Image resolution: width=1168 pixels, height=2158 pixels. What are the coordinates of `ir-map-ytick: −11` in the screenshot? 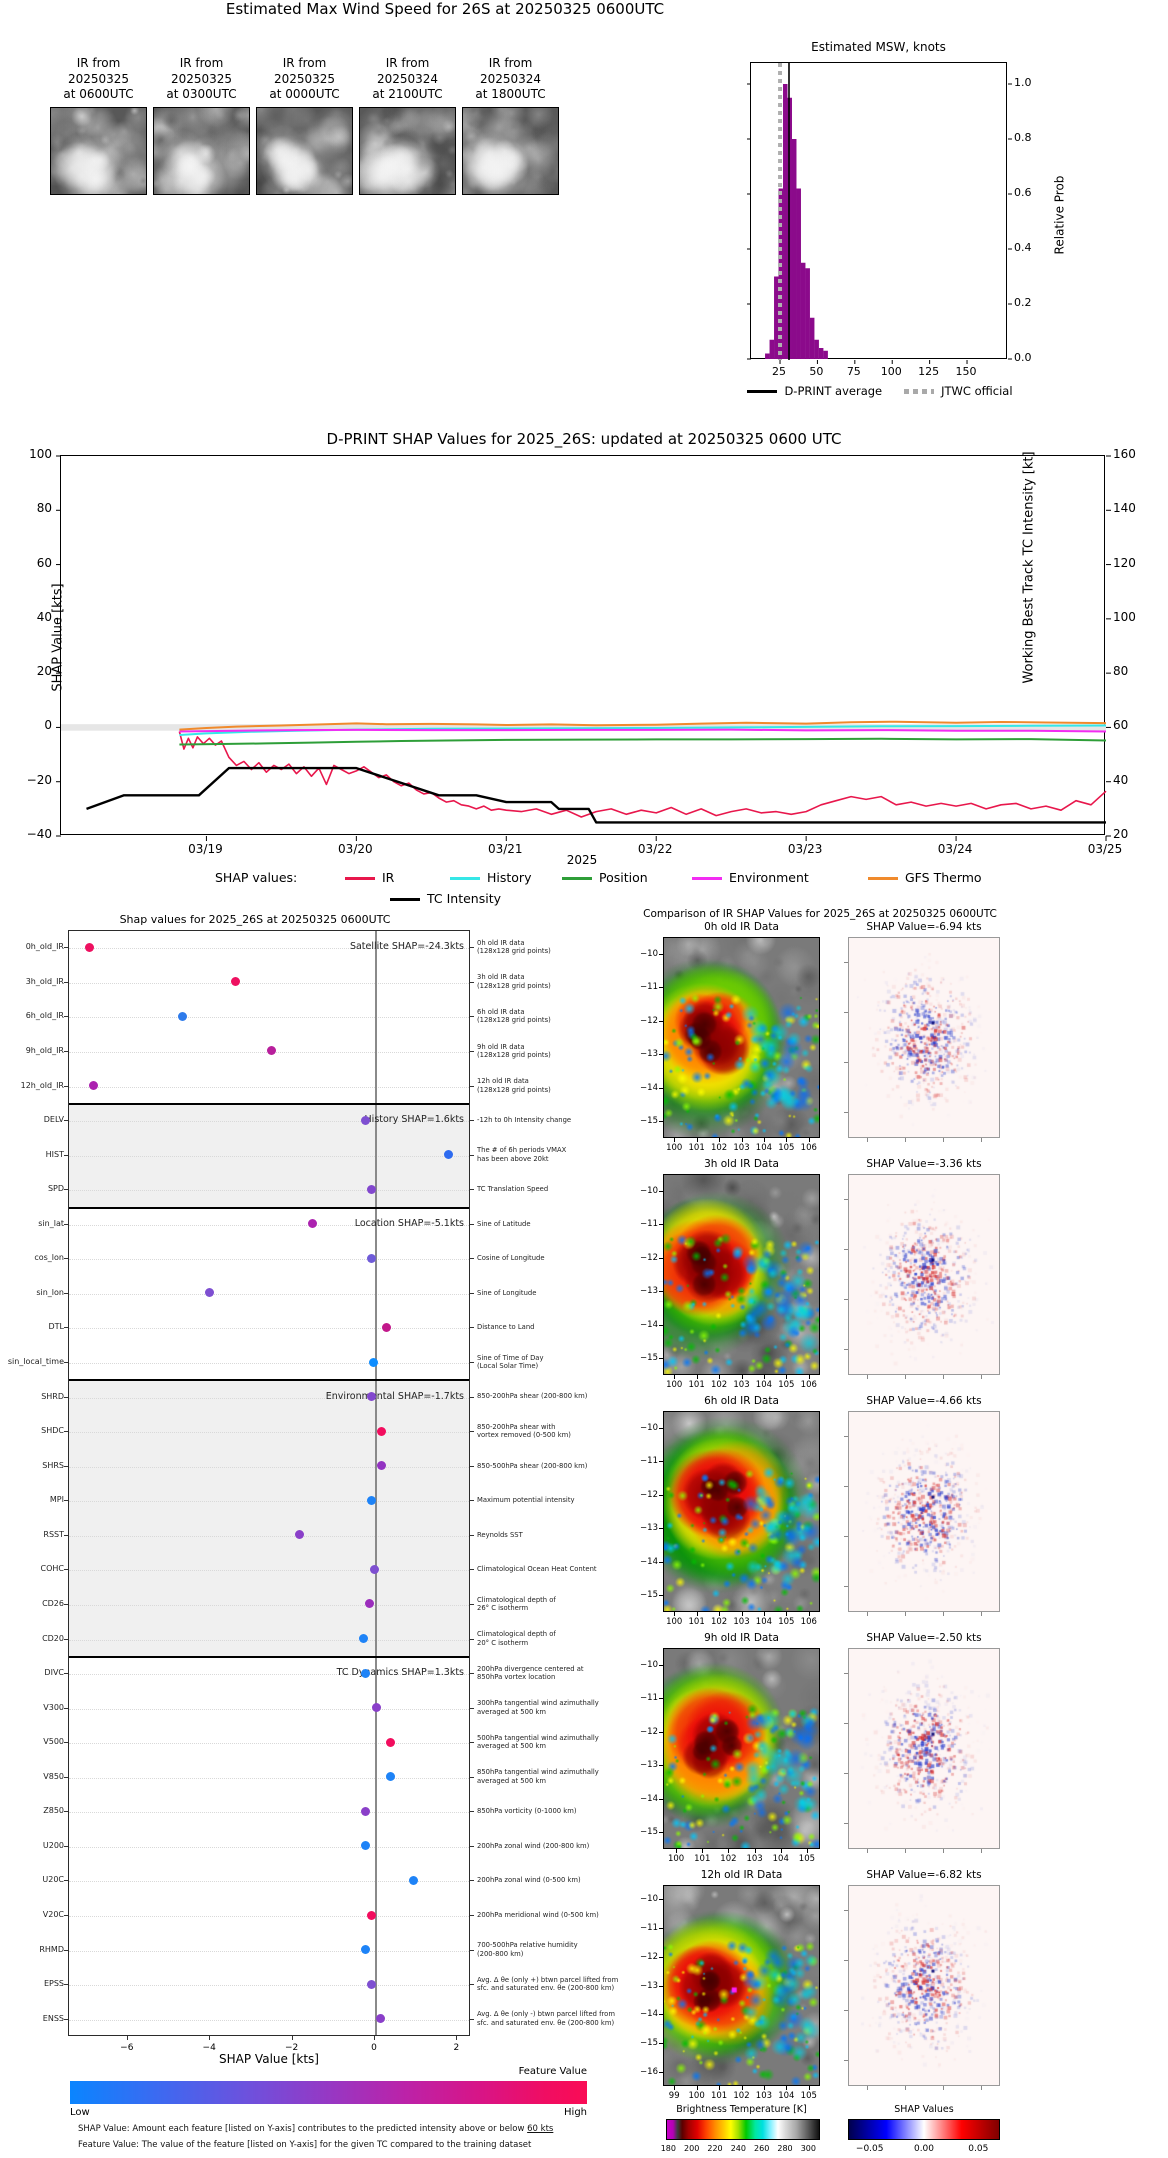 It's located at (649, 1461).